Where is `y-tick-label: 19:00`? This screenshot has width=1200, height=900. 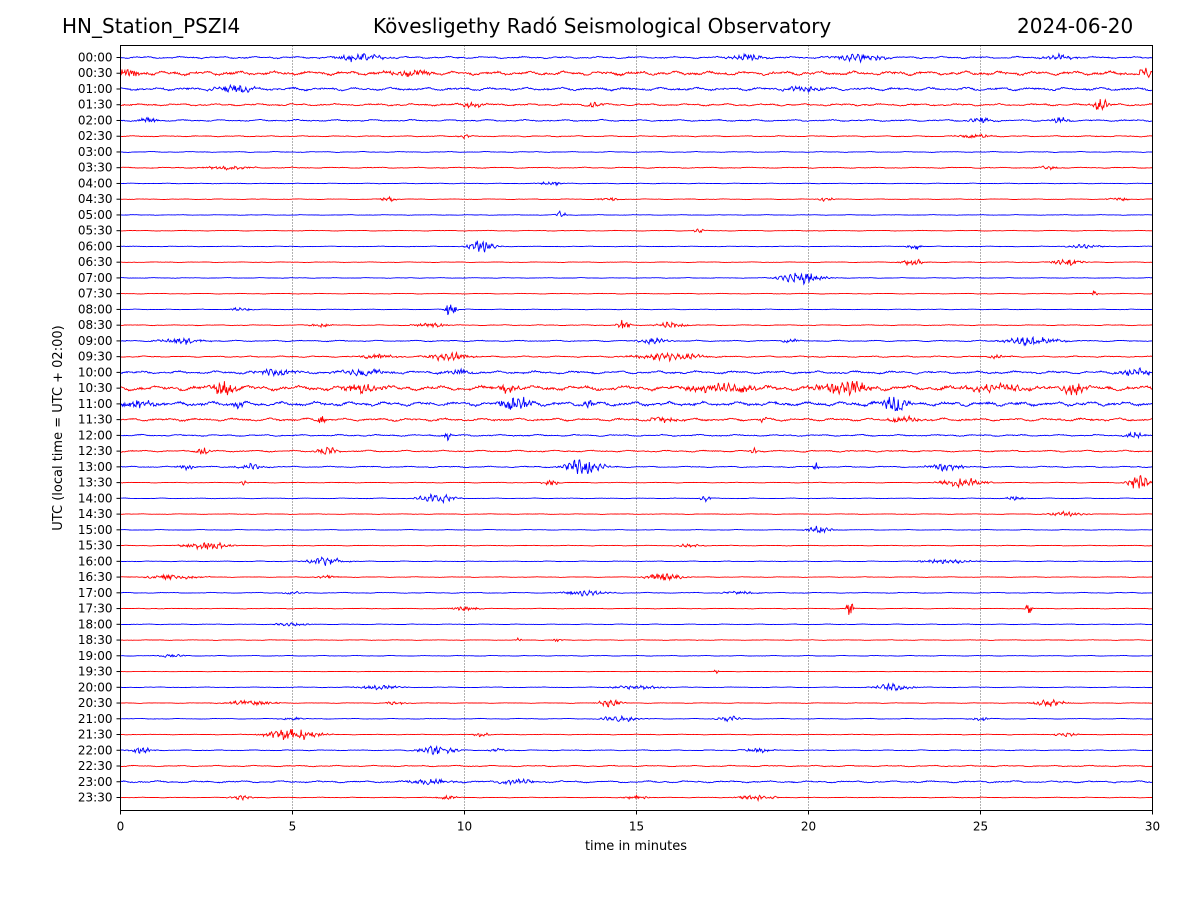
y-tick-label: 19:00 is located at coordinates (95, 656).